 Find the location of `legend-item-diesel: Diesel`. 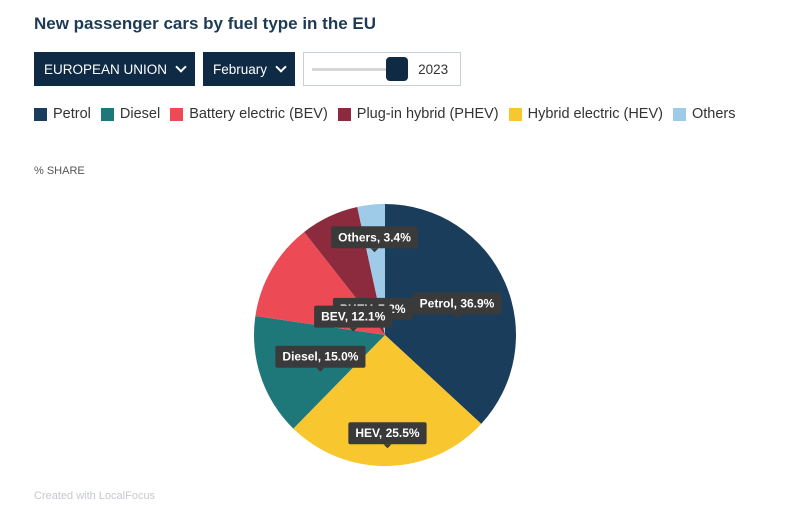

legend-item-diesel: Diesel is located at coordinates (130, 114).